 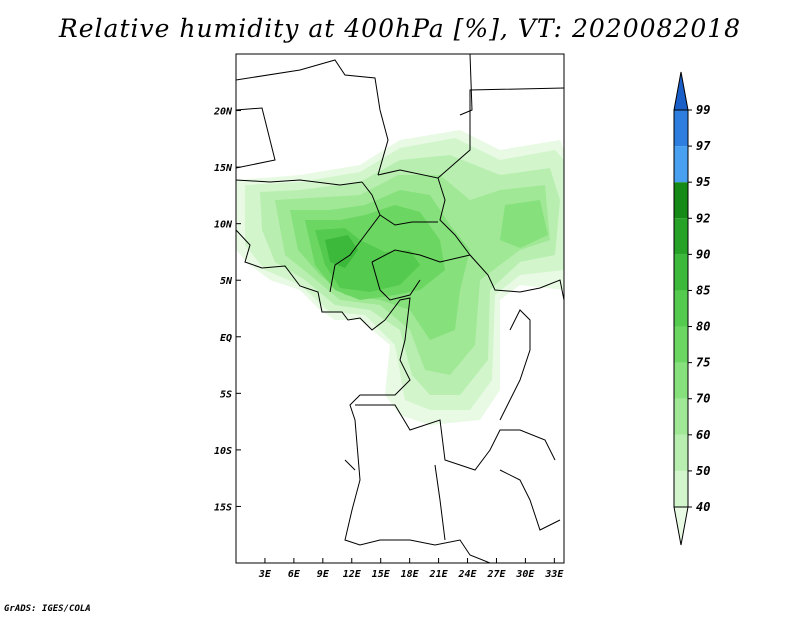 I want to click on lon-tick-label: 33E, so click(x=554, y=574).